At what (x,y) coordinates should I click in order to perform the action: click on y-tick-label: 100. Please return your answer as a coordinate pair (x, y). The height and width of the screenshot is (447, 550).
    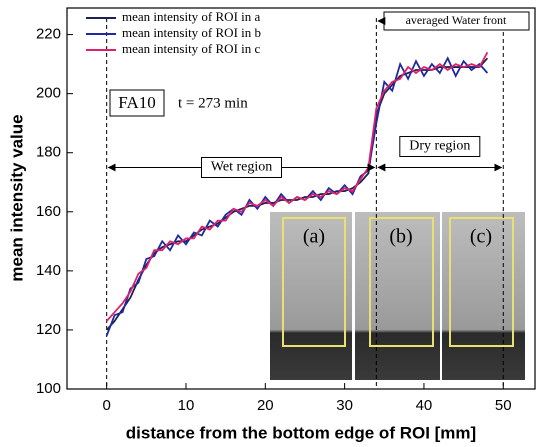
    Looking at the image, I should click on (48, 388).